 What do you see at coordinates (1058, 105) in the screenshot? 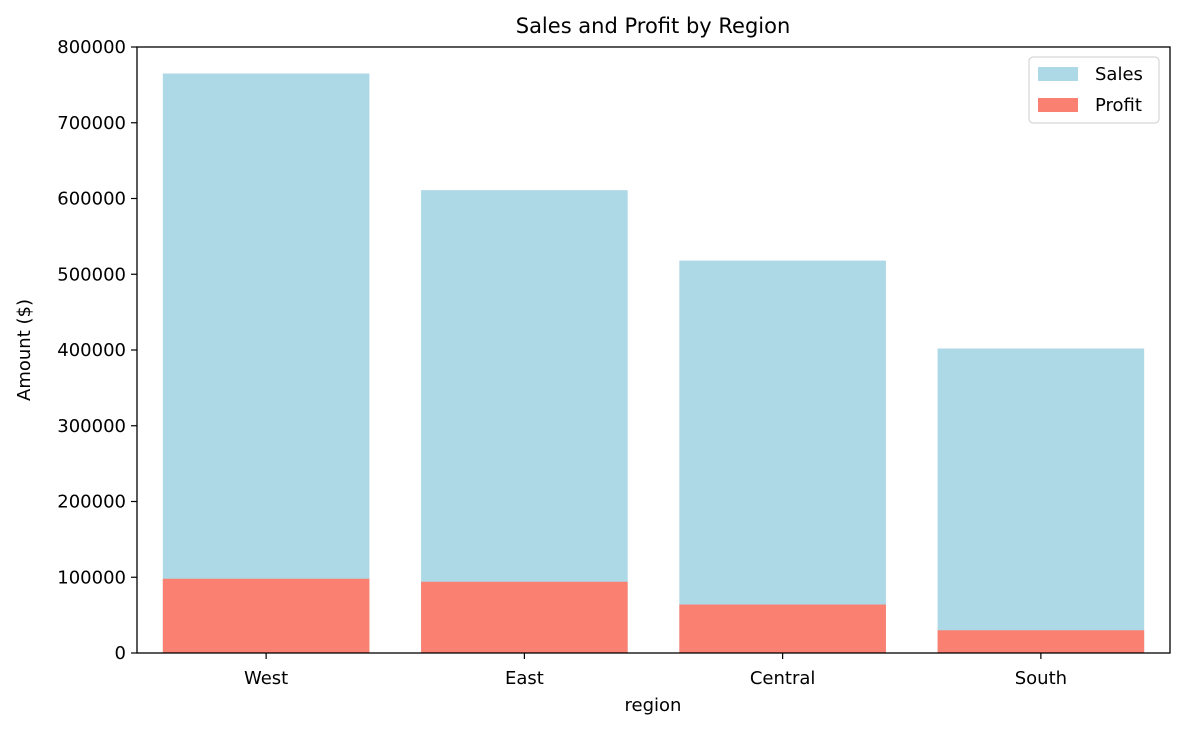
I see `legend-swatch-profit` at bounding box center [1058, 105].